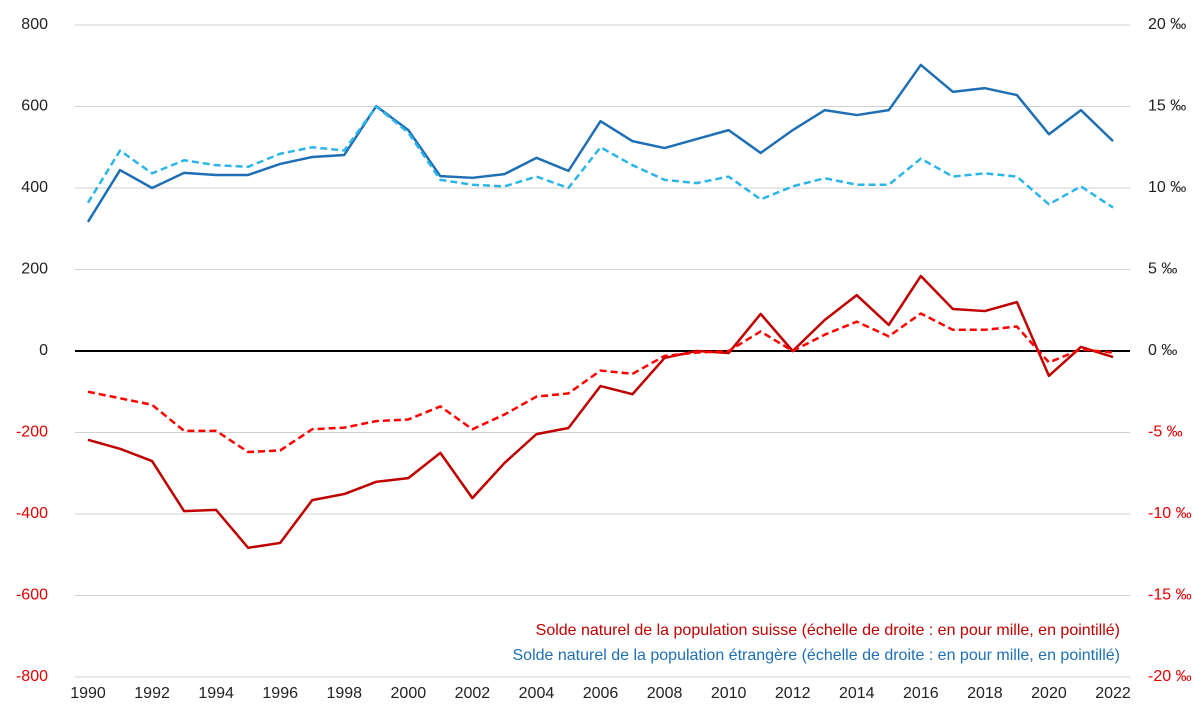  I want to click on x-tick-label: 2020, so click(1049, 693).